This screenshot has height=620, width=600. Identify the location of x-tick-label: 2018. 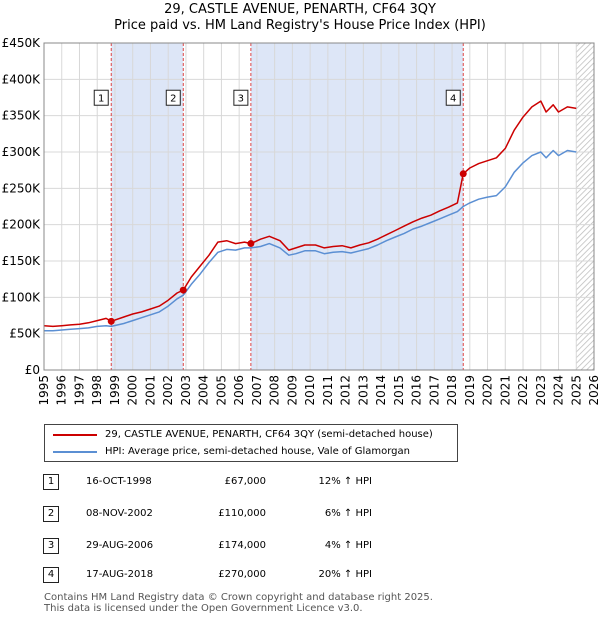
(452, 390).